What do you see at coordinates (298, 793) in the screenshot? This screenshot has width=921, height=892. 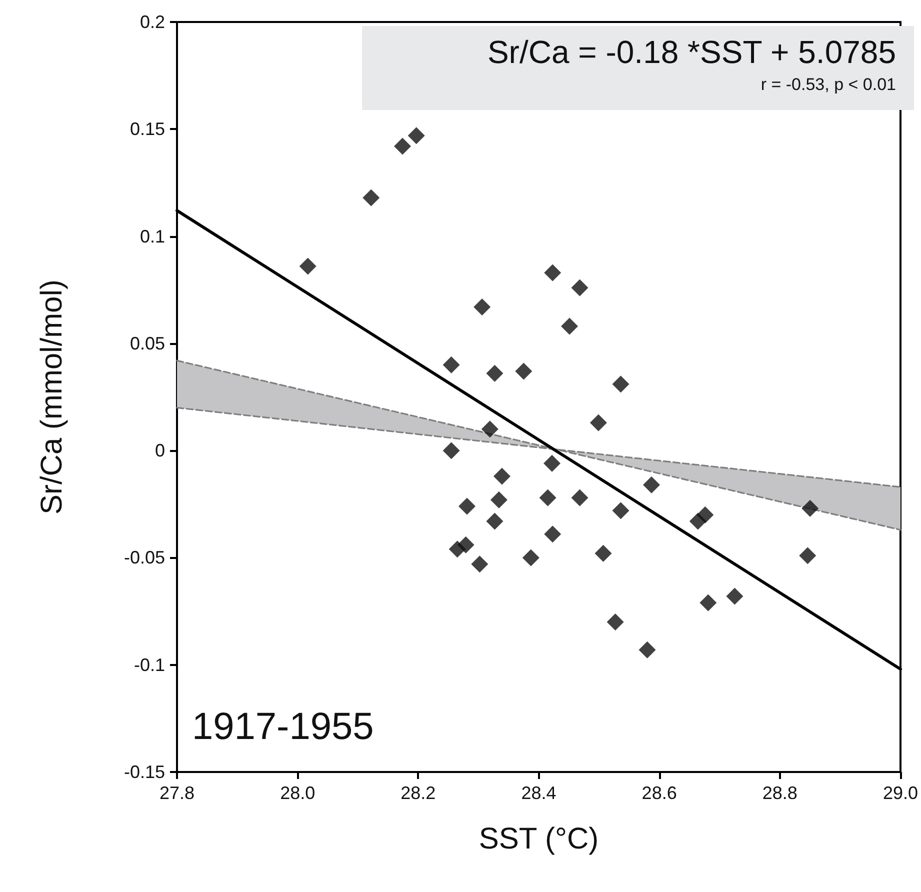 I see `x-tick-label: 28.0` at bounding box center [298, 793].